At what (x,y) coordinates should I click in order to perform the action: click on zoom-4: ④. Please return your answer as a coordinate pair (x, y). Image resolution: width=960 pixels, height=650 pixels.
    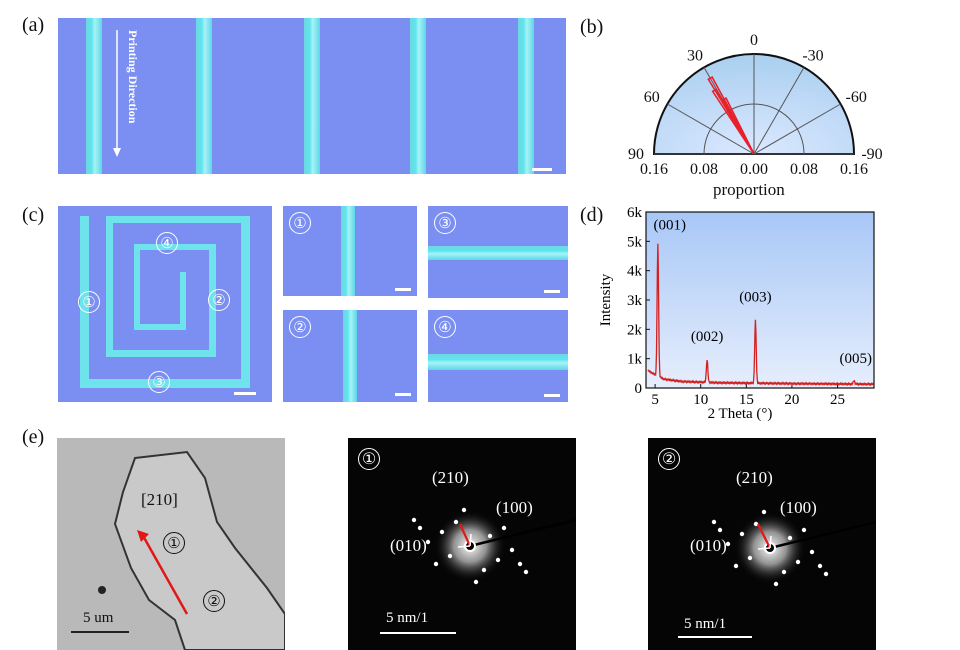
    Looking at the image, I should click on (498, 356).